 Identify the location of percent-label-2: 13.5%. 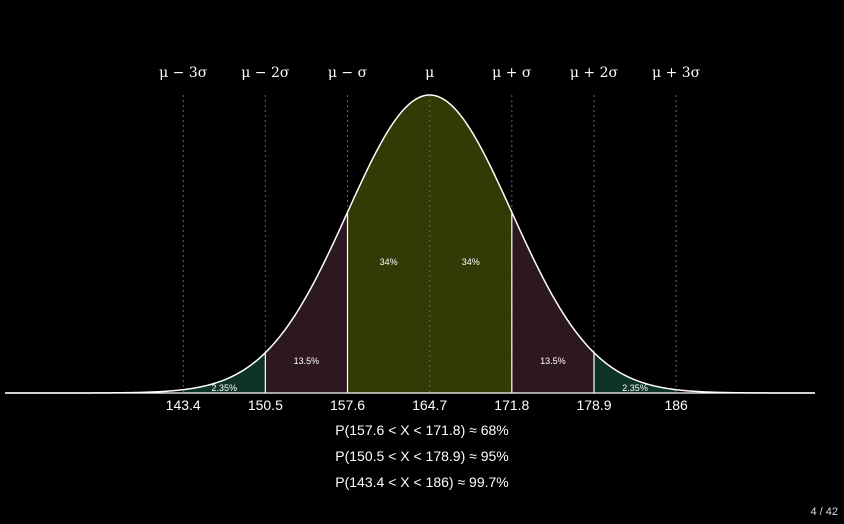
(307, 361).